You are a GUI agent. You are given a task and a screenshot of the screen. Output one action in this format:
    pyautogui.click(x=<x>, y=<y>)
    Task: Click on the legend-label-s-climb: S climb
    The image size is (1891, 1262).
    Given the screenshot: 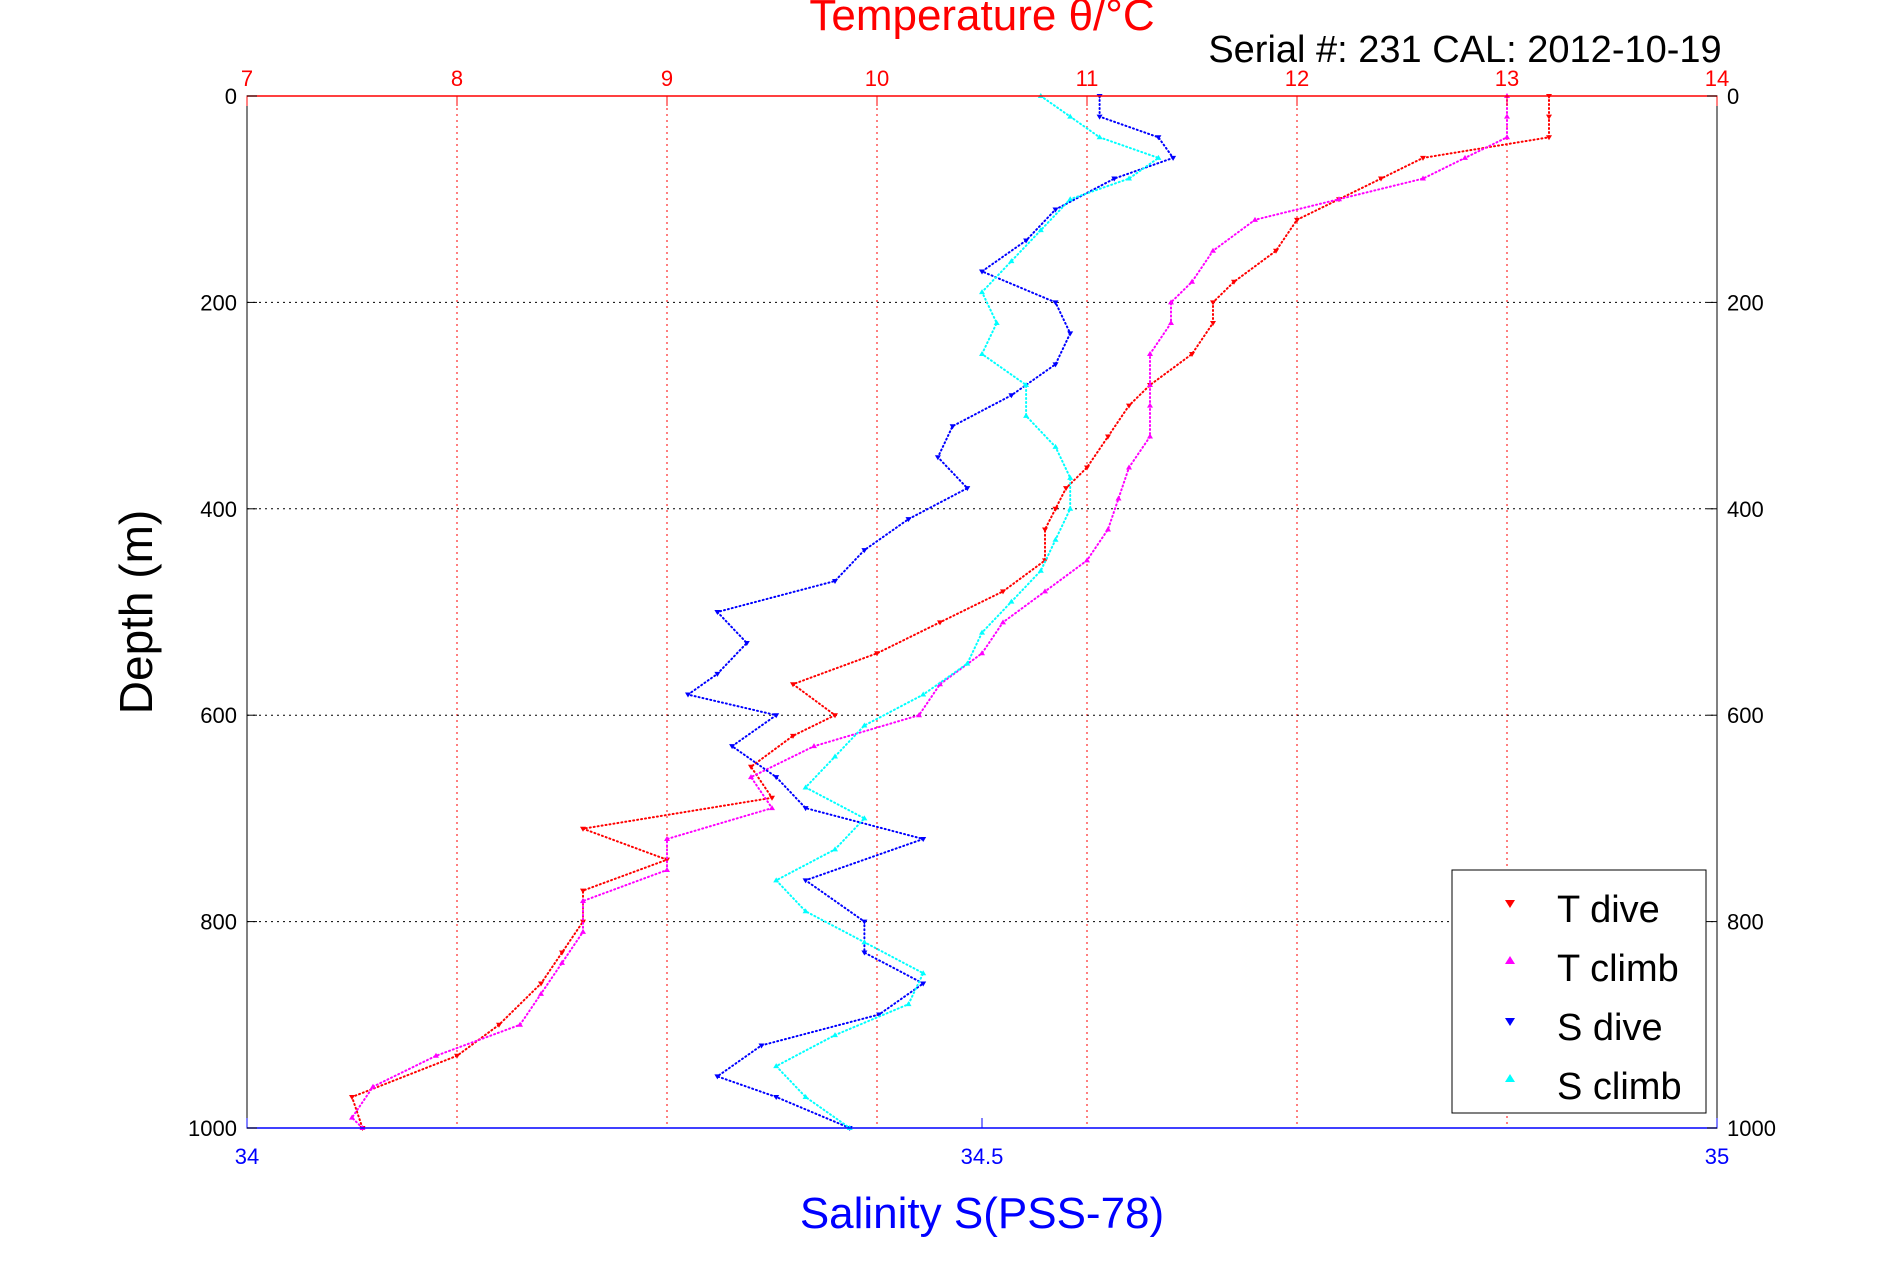 What is the action you would take?
    pyautogui.click(x=1619, y=1087)
    